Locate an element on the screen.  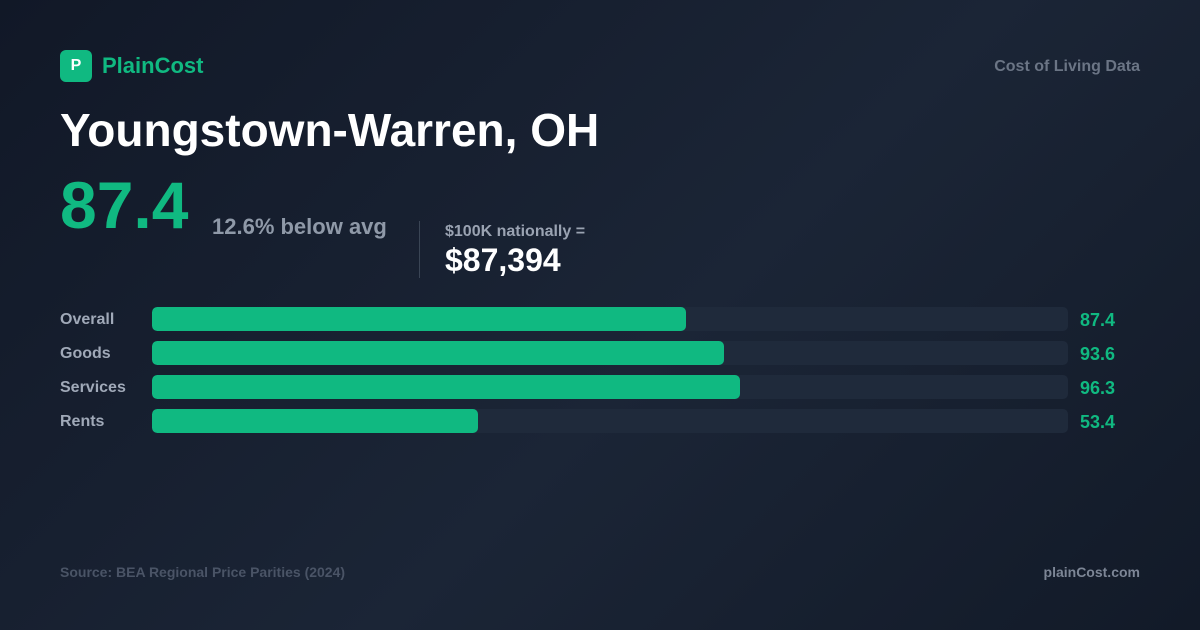
bar-row-overall: Overall 87.4 is located at coordinates (600, 319).